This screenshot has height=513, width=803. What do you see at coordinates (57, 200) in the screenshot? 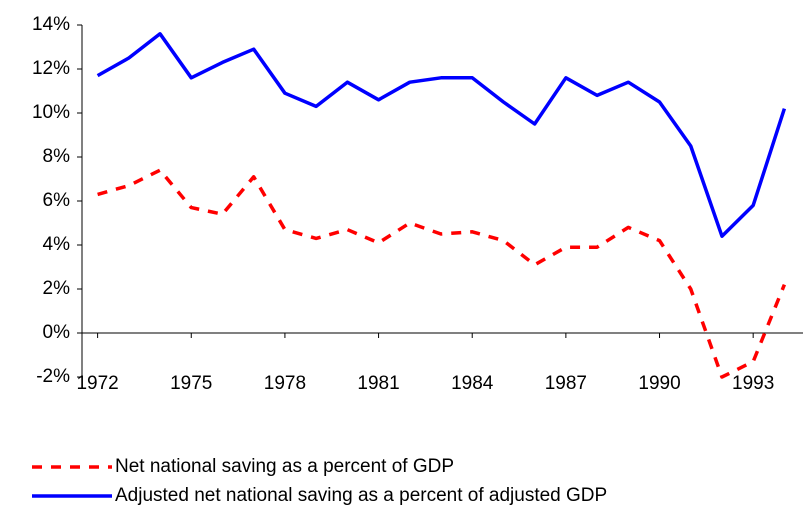
I see `y-tick-label: 6%` at bounding box center [57, 200].